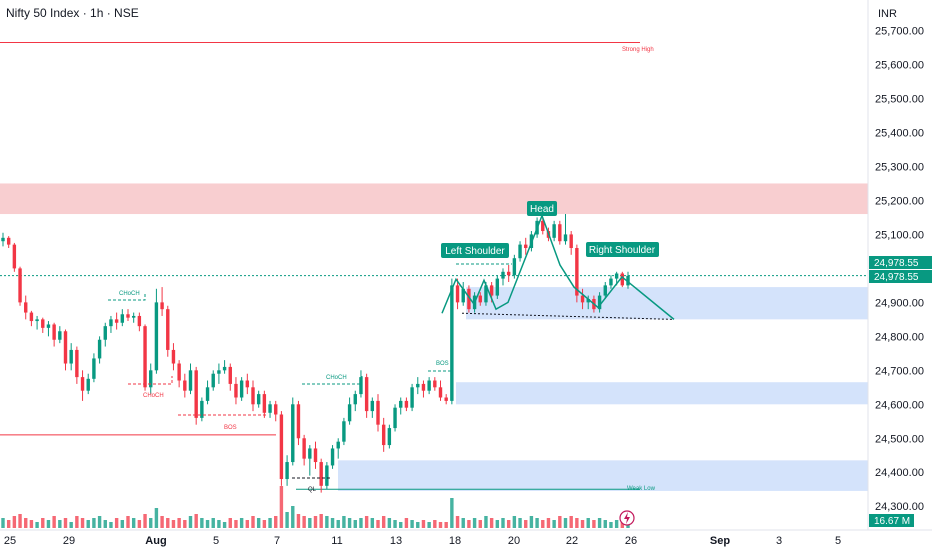 Image resolution: width=932 pixels, height=550 pixels. I want to click on price-tick: 25,200.00, so click(899, 201).